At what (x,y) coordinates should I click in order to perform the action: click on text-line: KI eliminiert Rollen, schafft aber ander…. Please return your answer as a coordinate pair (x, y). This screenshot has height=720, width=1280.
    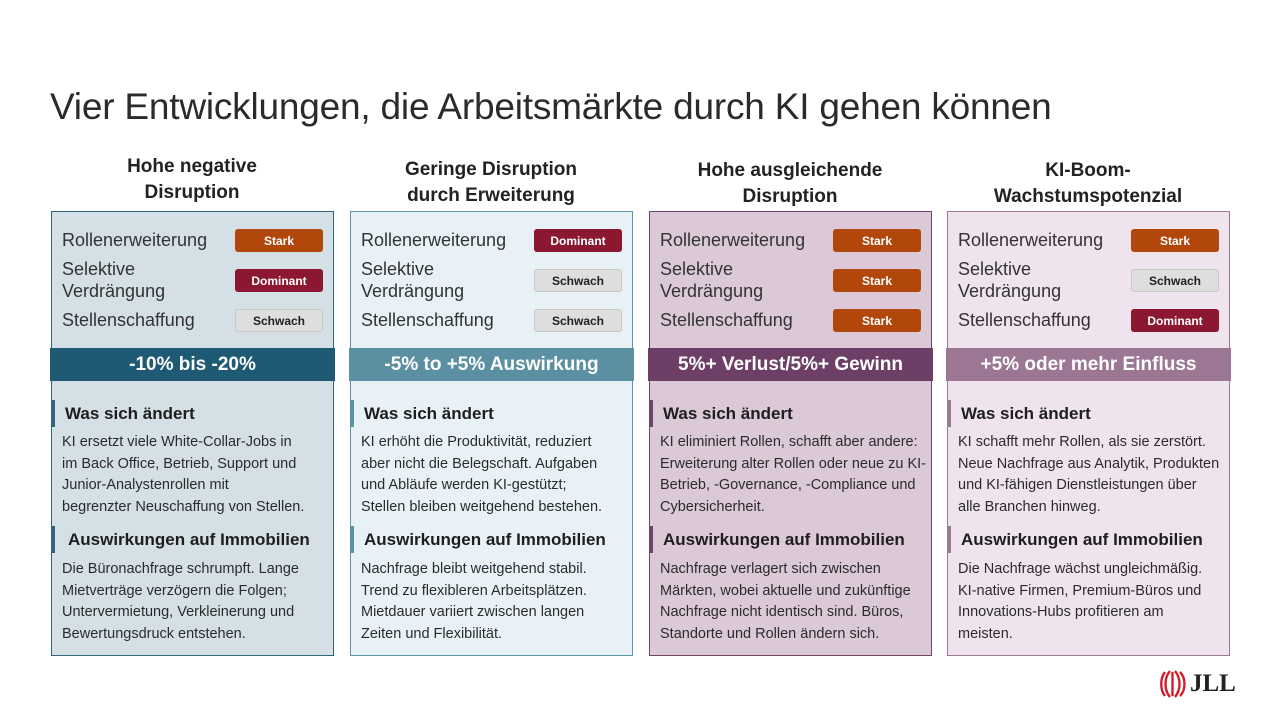
    Looking at the image, I should click on (789, 442).